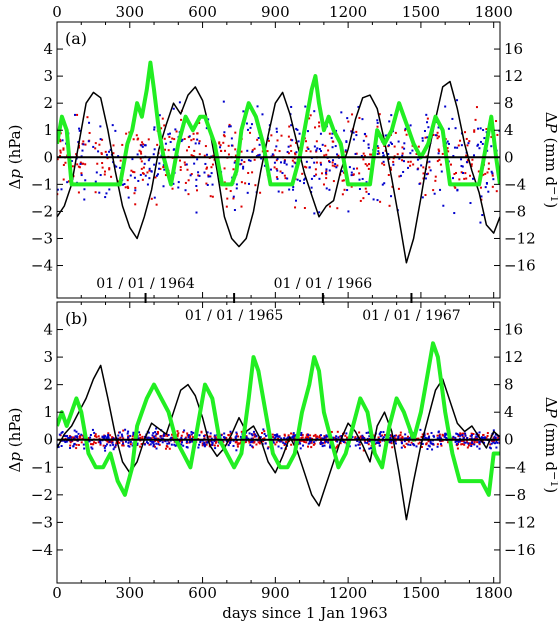  What do you see at coordinates (275, 593) in the screenshot?
I see `x-tick-label: 900` at bounding box center [275, 593].